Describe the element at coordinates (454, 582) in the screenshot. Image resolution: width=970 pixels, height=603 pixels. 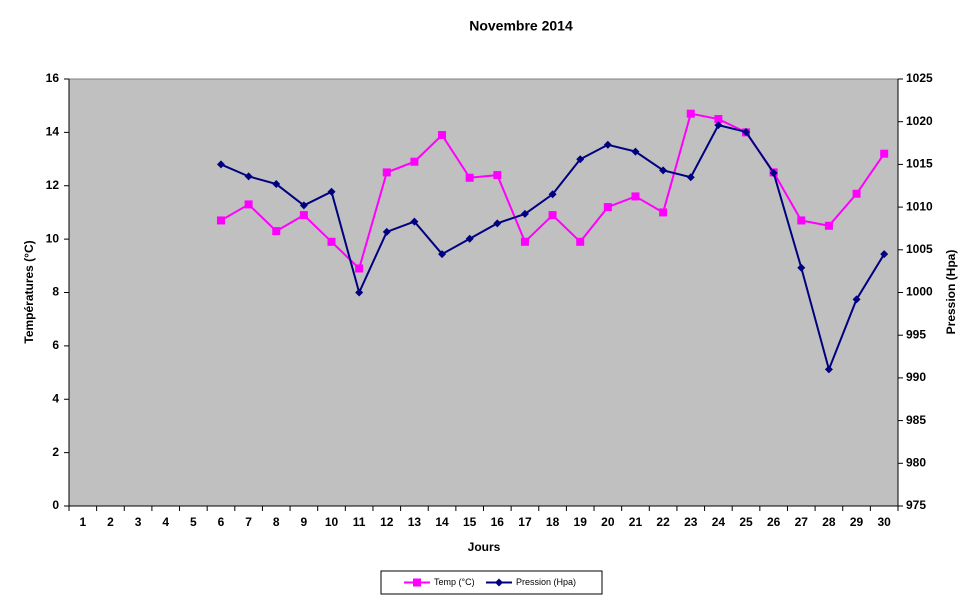
I see `legend-label: Temp (°C)` at that location.